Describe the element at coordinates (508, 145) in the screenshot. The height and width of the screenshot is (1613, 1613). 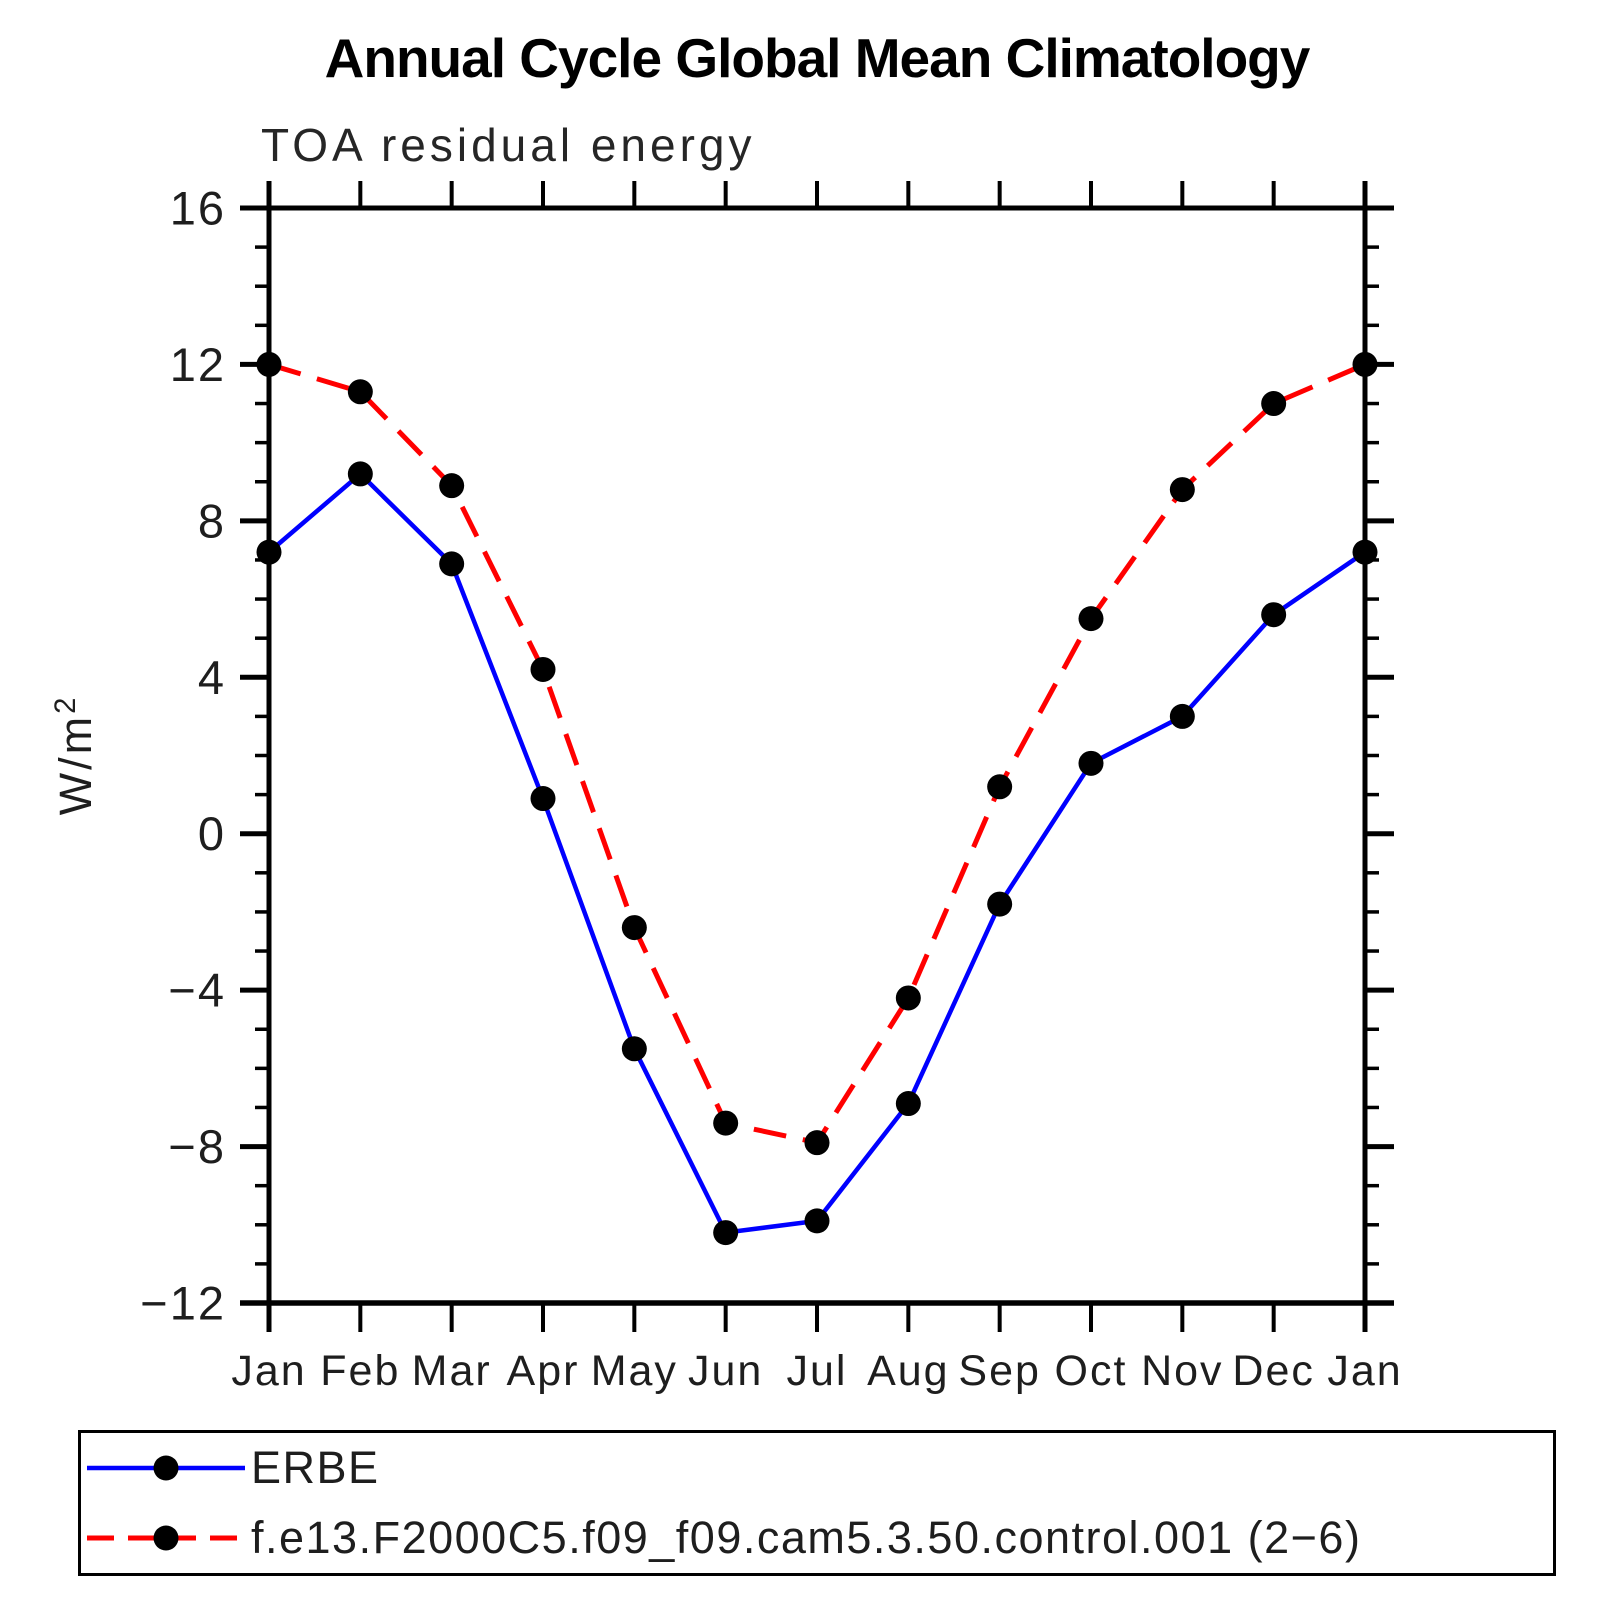
I see `chart-subtitle: TOA residual energy` at that location.